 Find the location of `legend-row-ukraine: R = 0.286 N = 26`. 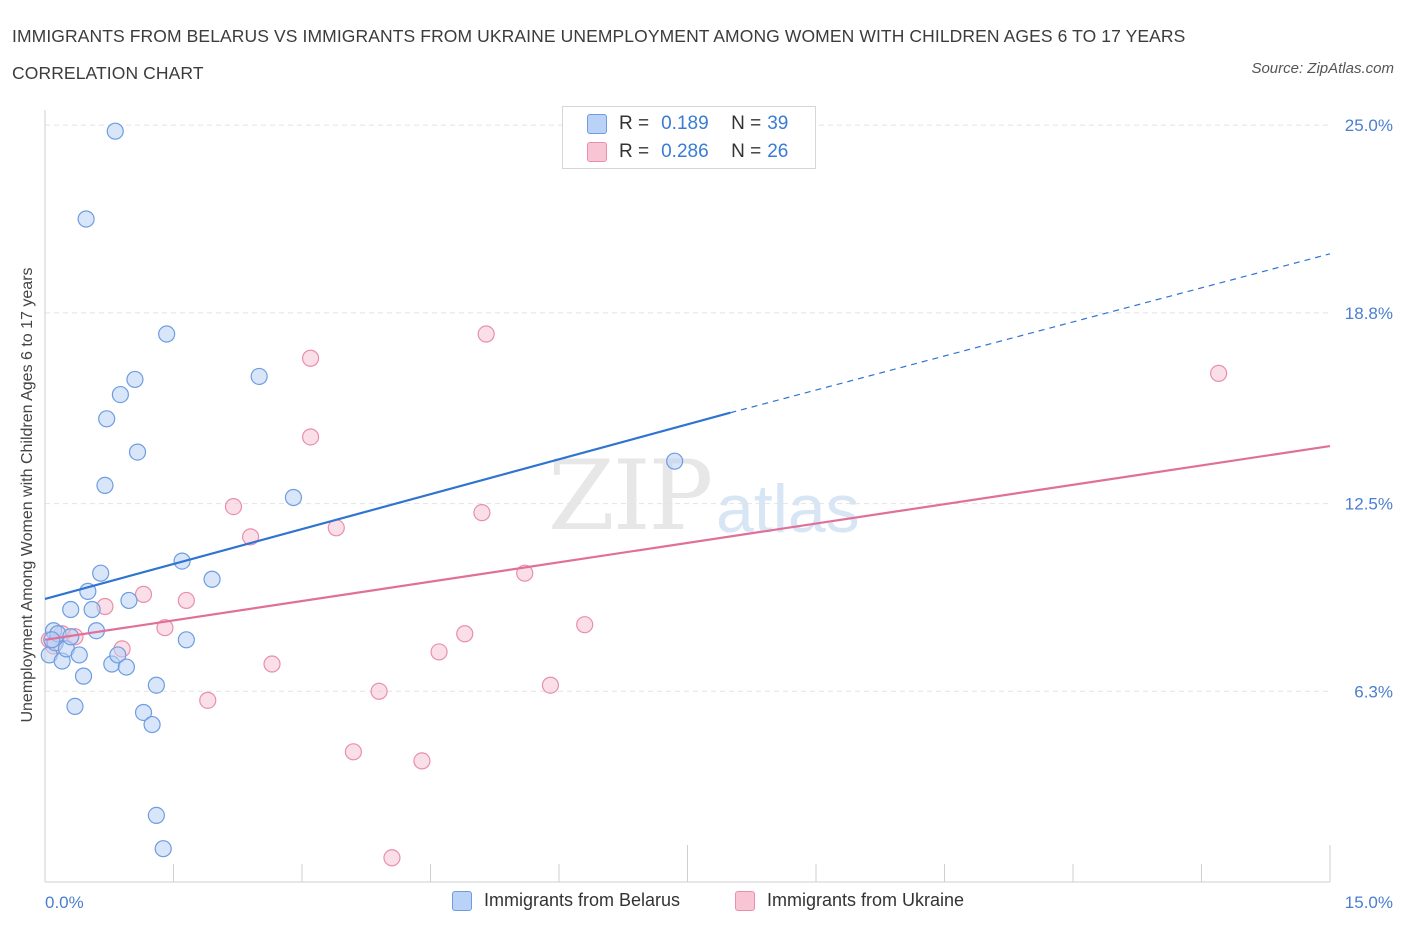

legend-row-ukraine: R = 0.286 N = 26 is located at coordinates (687, 152).